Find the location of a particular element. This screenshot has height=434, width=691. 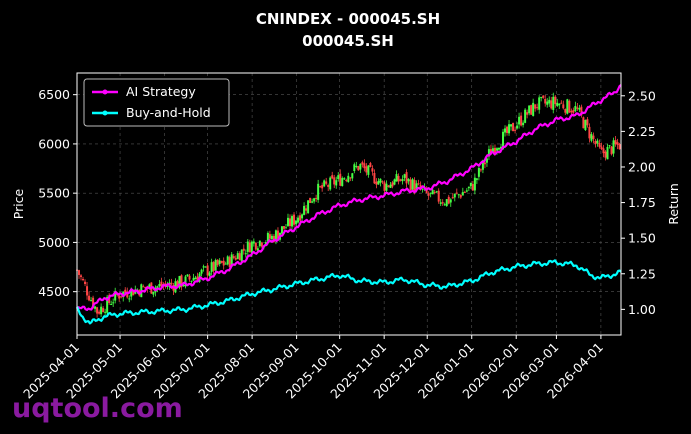

y-tick-label-left: 6500 is located at coordinates (54, 94).